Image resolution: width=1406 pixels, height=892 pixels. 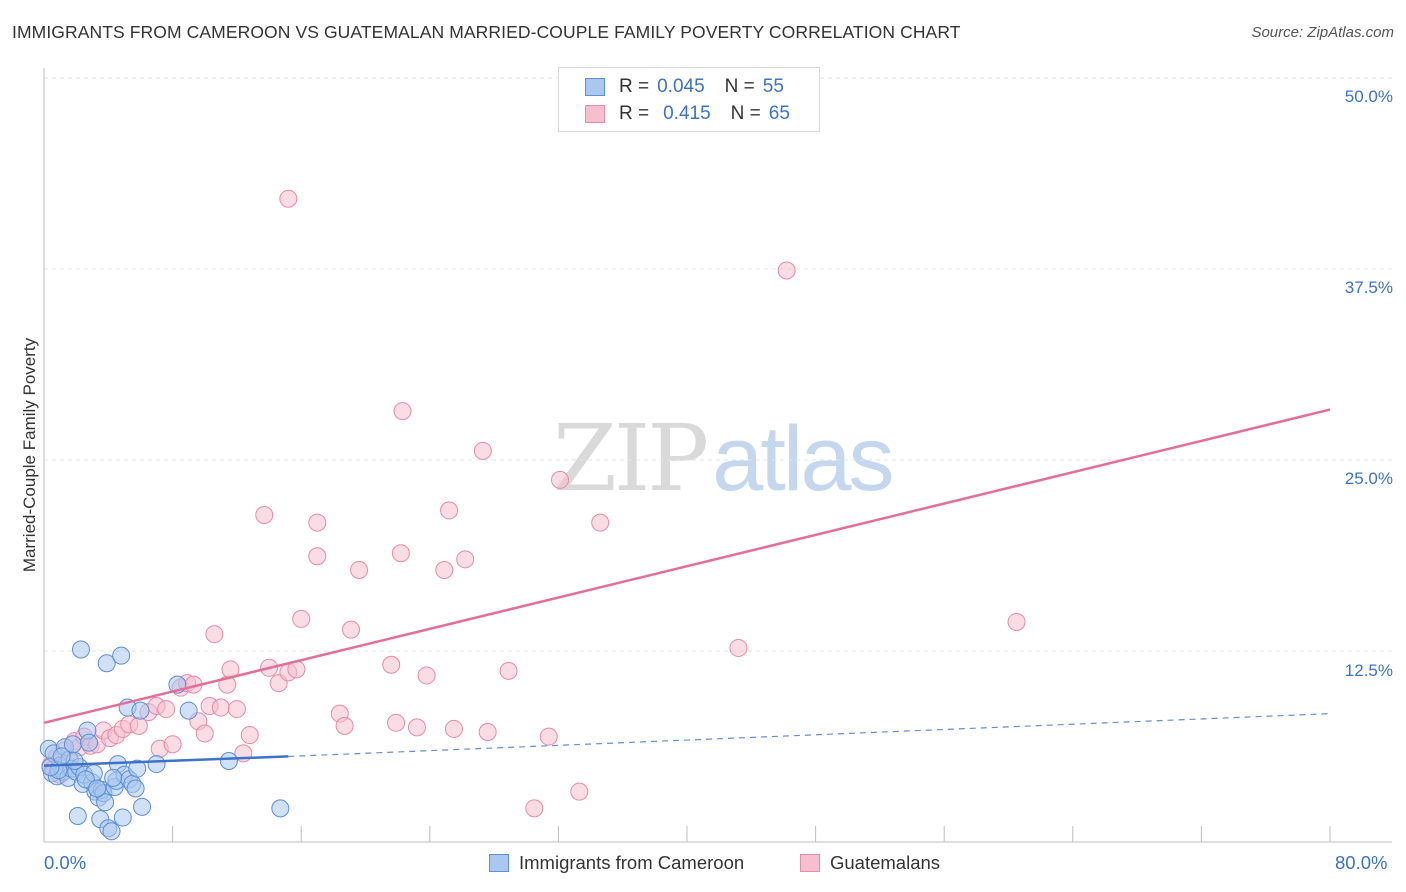 I want to click on series-cameroon, so click(x=164, y=740).